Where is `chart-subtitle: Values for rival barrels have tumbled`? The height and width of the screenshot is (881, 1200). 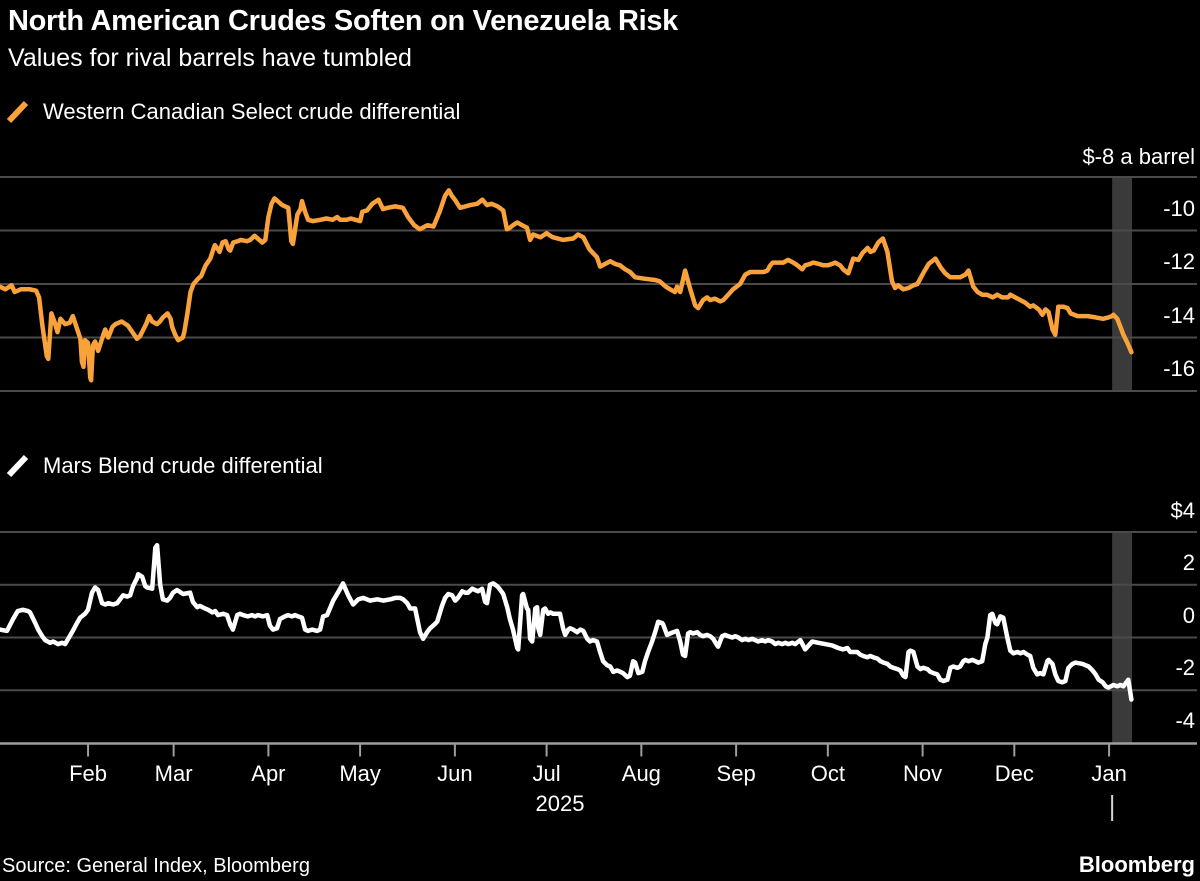
chart-subtitle: Values for rival barrels have tumbled is located at coordinates (210, 58).